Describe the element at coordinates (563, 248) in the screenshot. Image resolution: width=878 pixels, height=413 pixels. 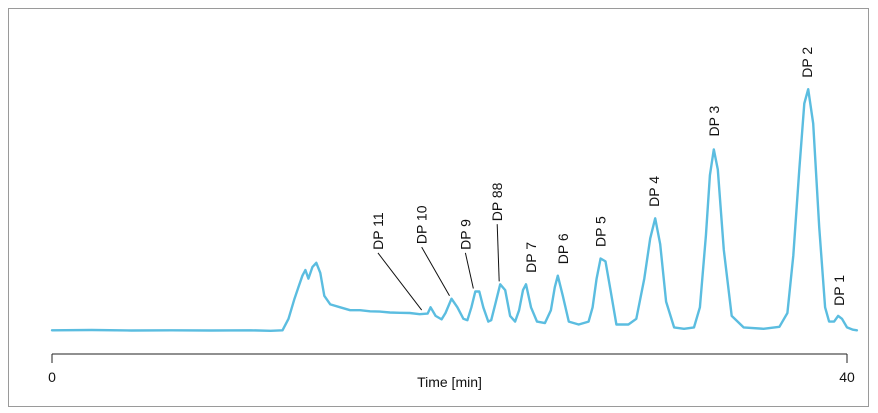
I see `peak-label-5: DP 6` at that location.